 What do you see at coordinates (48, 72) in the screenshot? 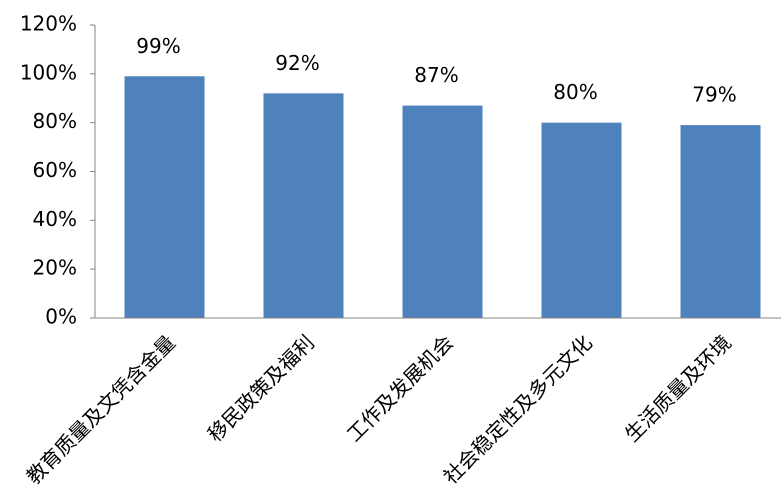
I see `y-tick-label: 100%` at bounding box center [48, 72].